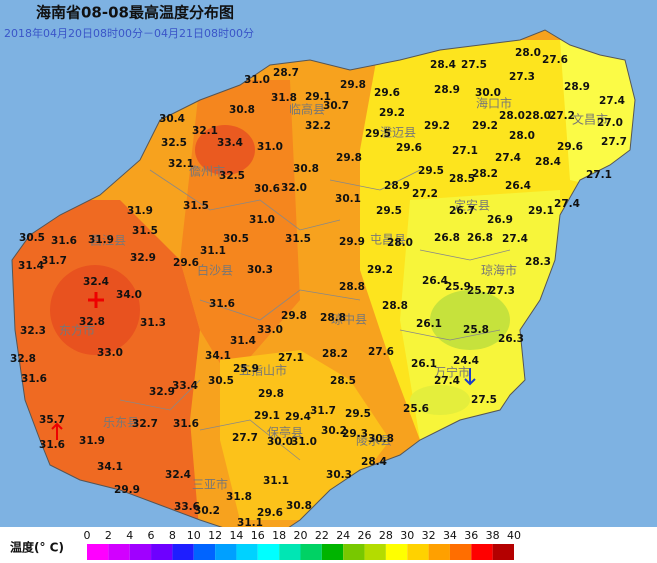 The height and width of the screenshot is (563, 657). I want to click on station-value: 28.4, so click(374, 462).